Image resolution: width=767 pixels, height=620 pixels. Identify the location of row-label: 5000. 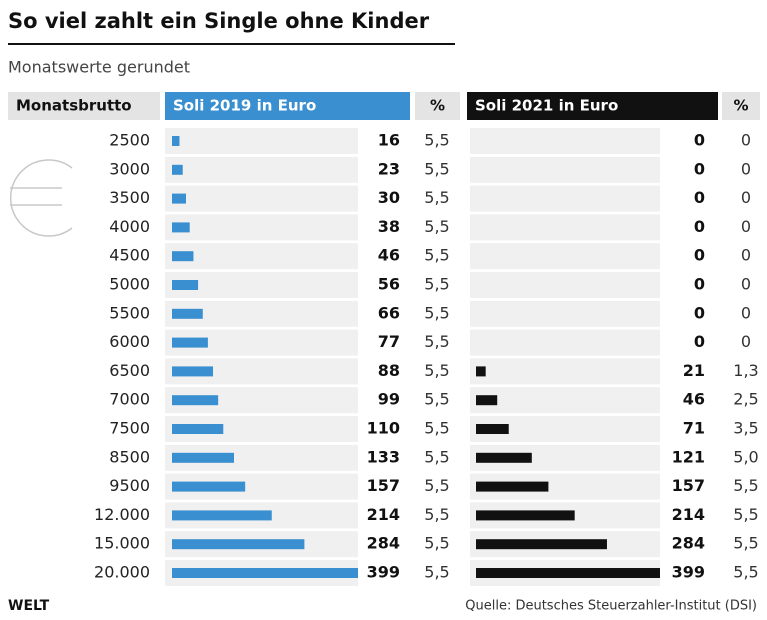
(129, 284).